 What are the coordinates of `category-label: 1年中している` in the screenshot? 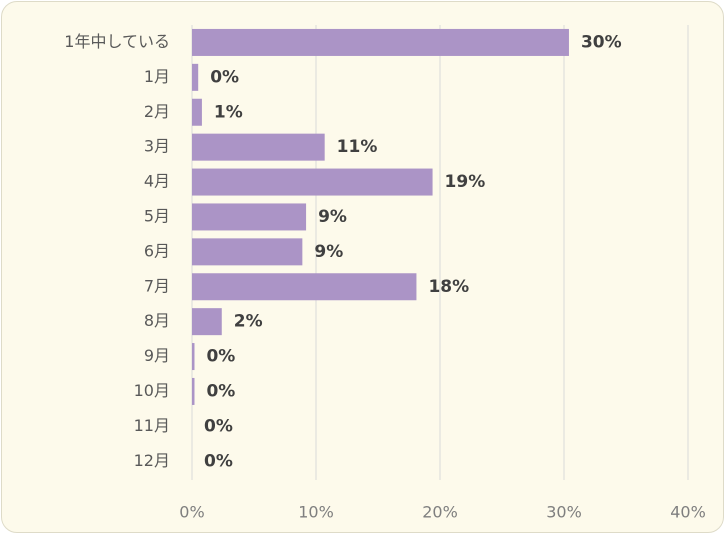 It's located at (117, 41).